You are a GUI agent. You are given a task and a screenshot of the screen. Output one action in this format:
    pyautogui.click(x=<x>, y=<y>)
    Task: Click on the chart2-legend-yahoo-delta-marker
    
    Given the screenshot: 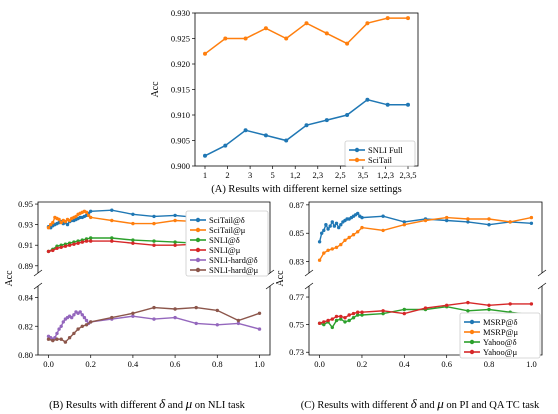 What is the action you would take?
    pyautogui.click(x=472, y=342)
    